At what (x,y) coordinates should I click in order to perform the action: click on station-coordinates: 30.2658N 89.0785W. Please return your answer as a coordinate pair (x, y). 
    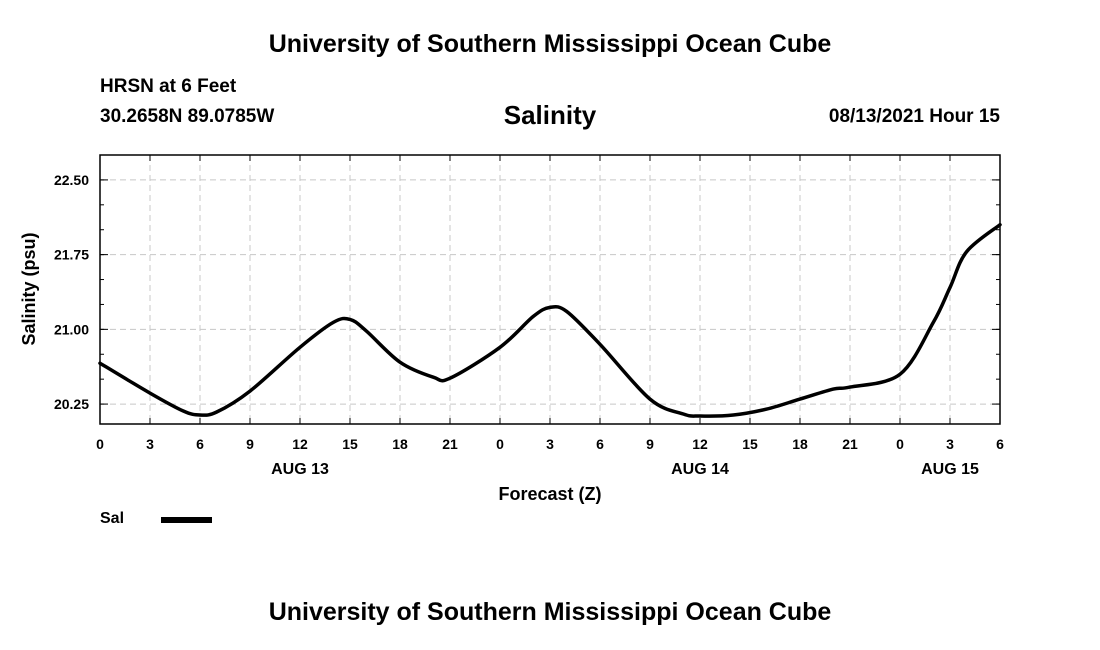
    Looking at the image, I should click on (187, 116).